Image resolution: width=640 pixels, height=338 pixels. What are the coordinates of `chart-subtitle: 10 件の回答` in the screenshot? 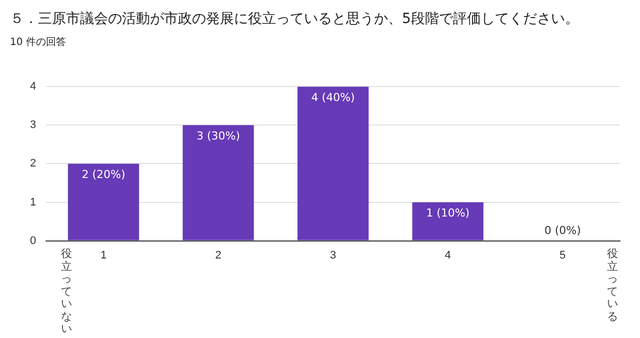 It's located at (38, 42).